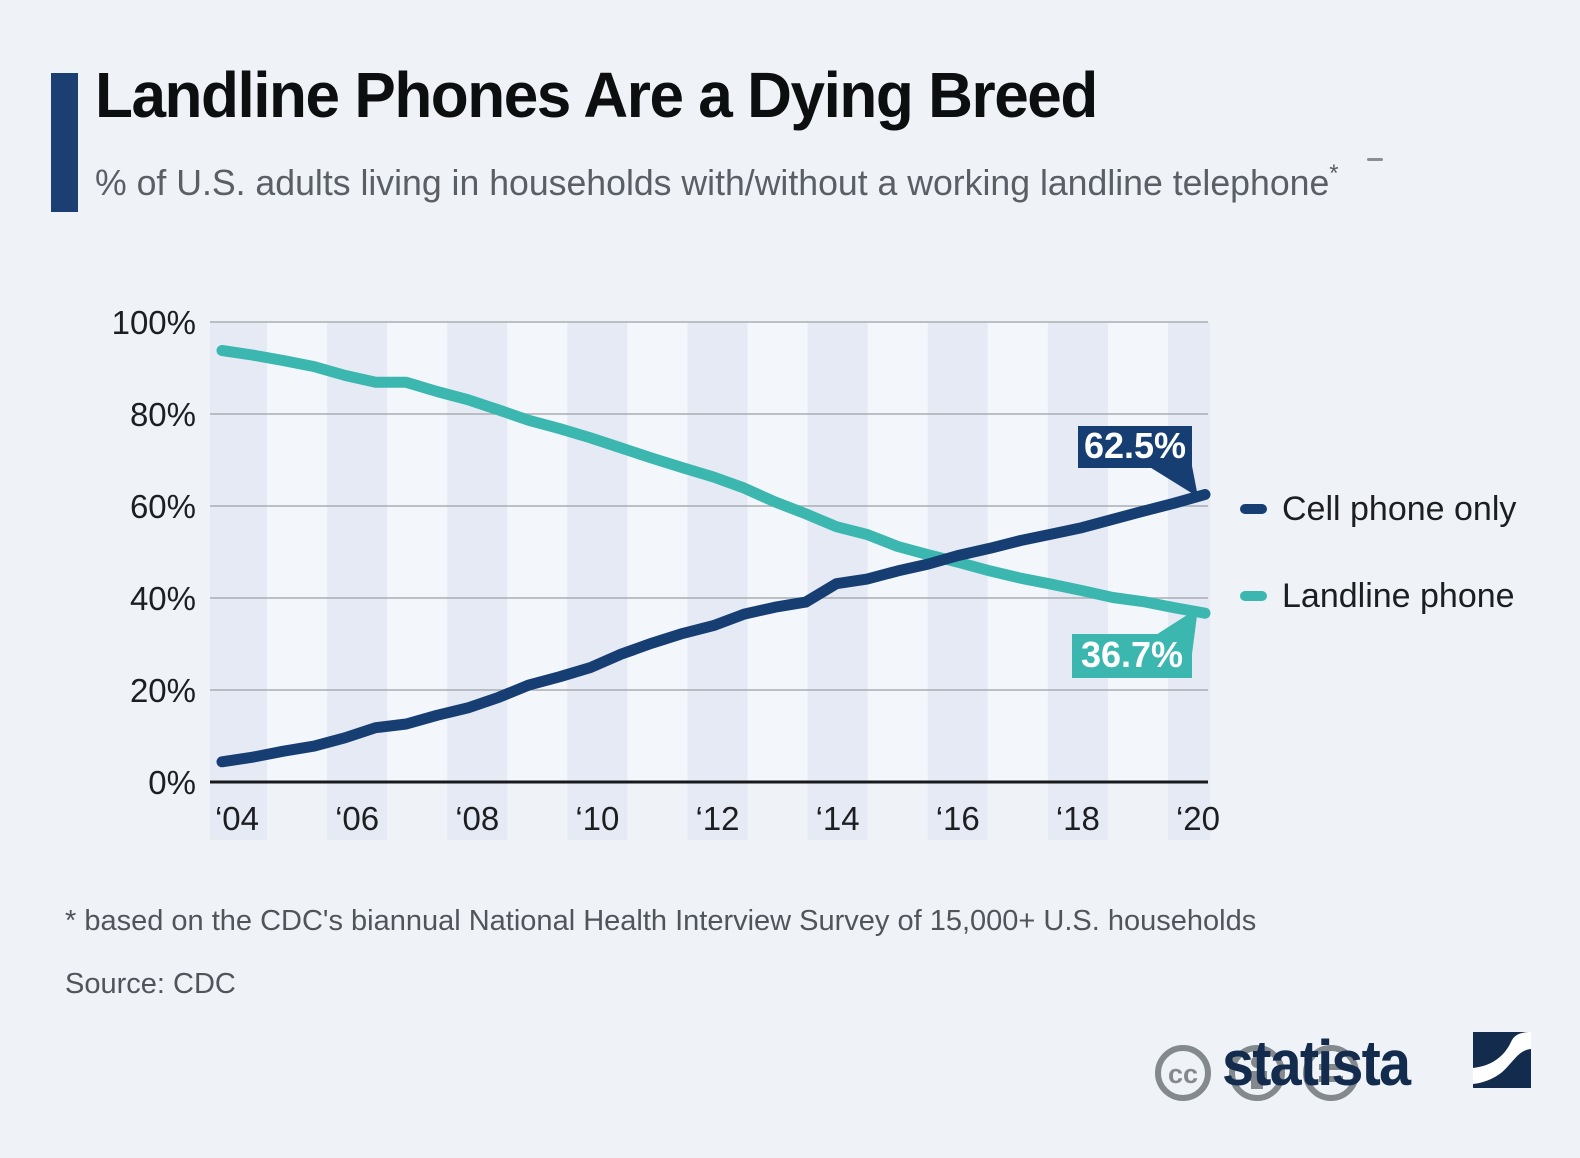 The height and width of the screenshot is (1158, 1580). Describe the element at coordinates (1399, 508) in the screenshot. I see `legend-label: Cell phone only` at that location.